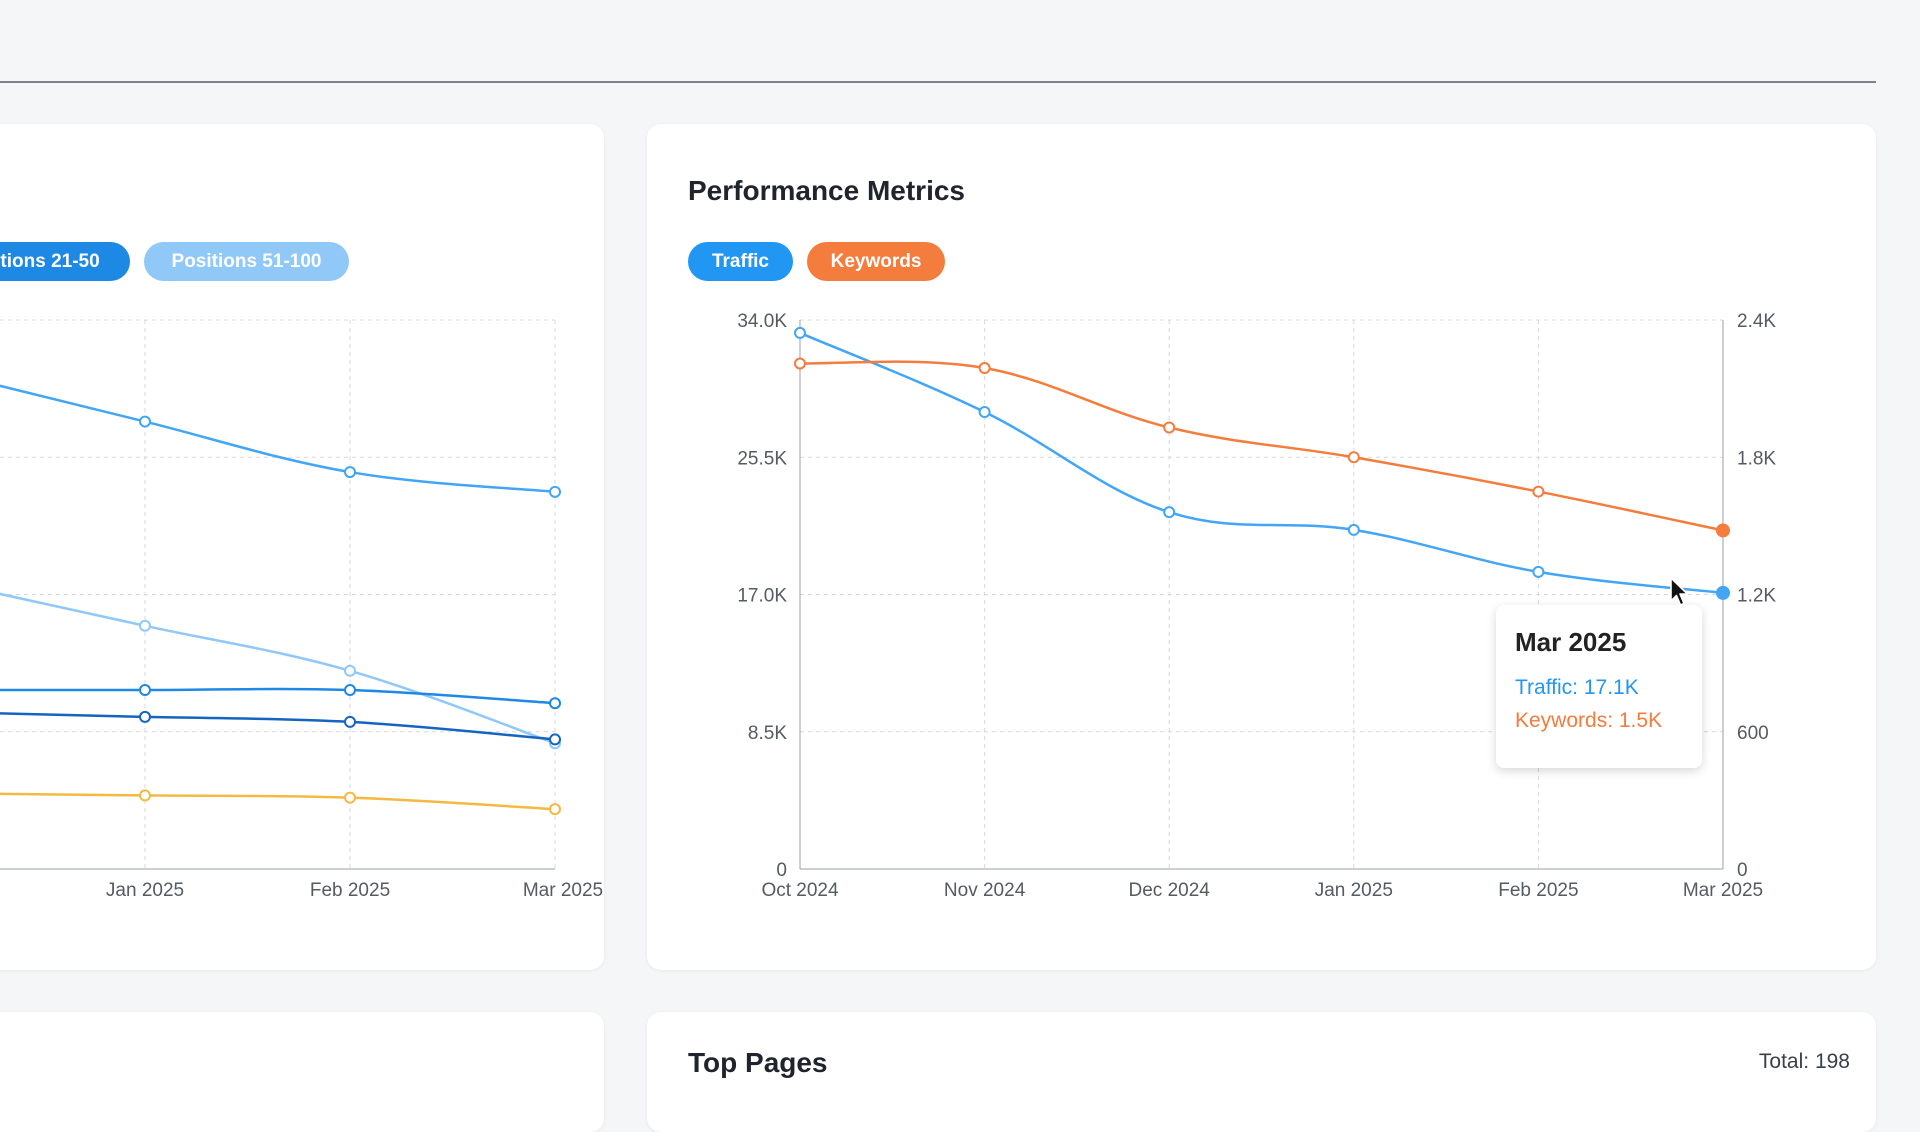 This screenshot has width=1920, height=1132. What do you see at coordinates (767, 733) in the screenshot?
I see `y-left-tick-label: 8.5K` at bounding box center [767, 733].